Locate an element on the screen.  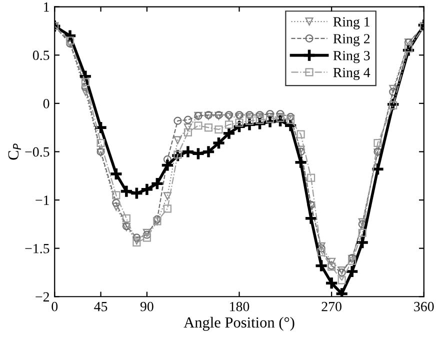
y-tick-label: −0.5 is located at coordinates (37, 152).